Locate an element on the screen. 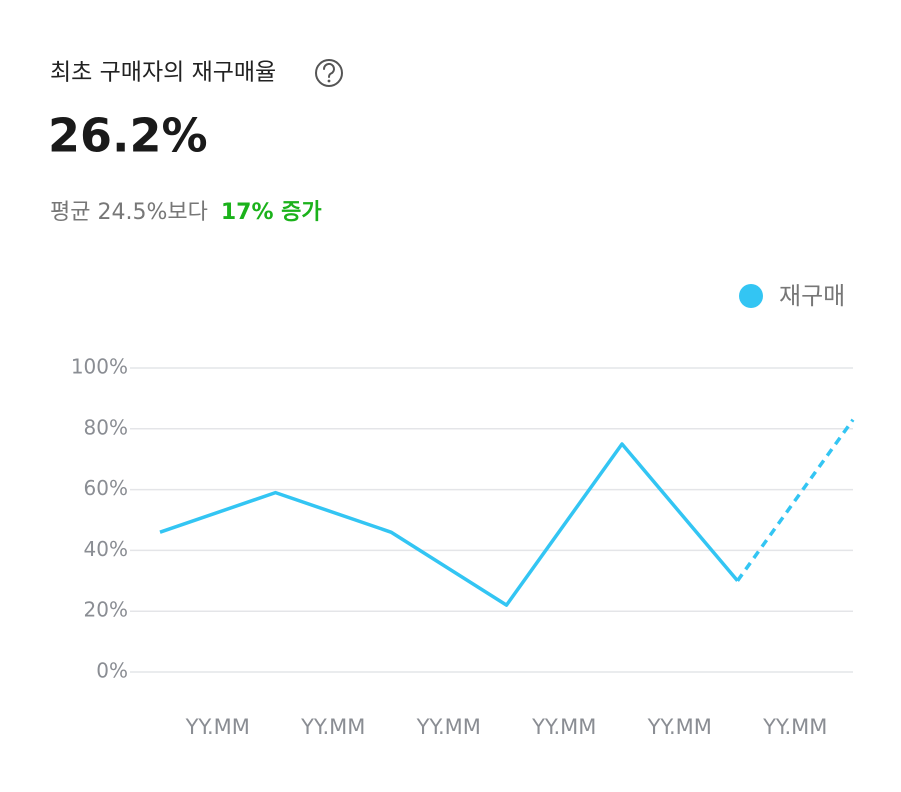  comparison-line: 평균 24.5%보다 17% 증가 is located at coordinates (186, 212).